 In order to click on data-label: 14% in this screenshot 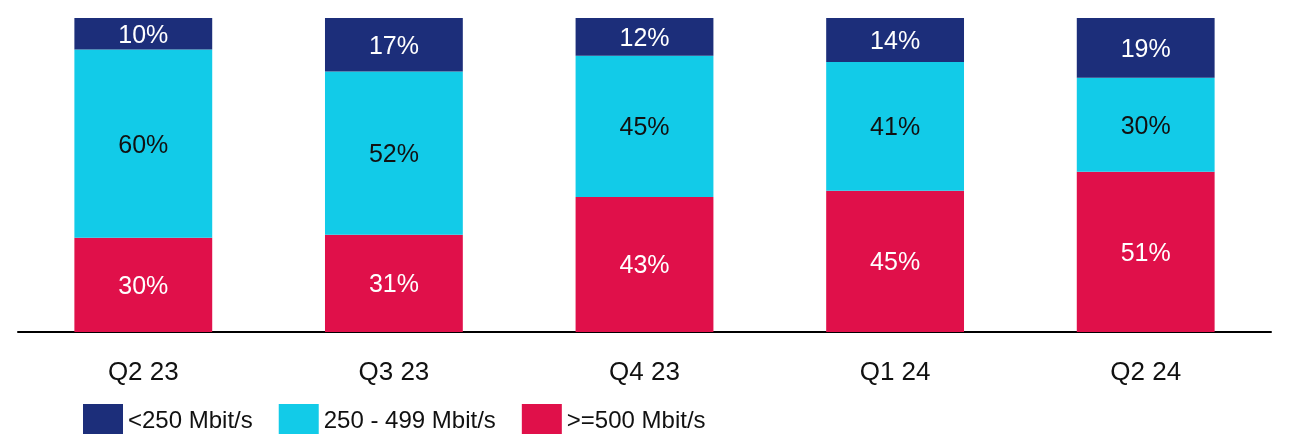, I will do `click(895, 39)`.